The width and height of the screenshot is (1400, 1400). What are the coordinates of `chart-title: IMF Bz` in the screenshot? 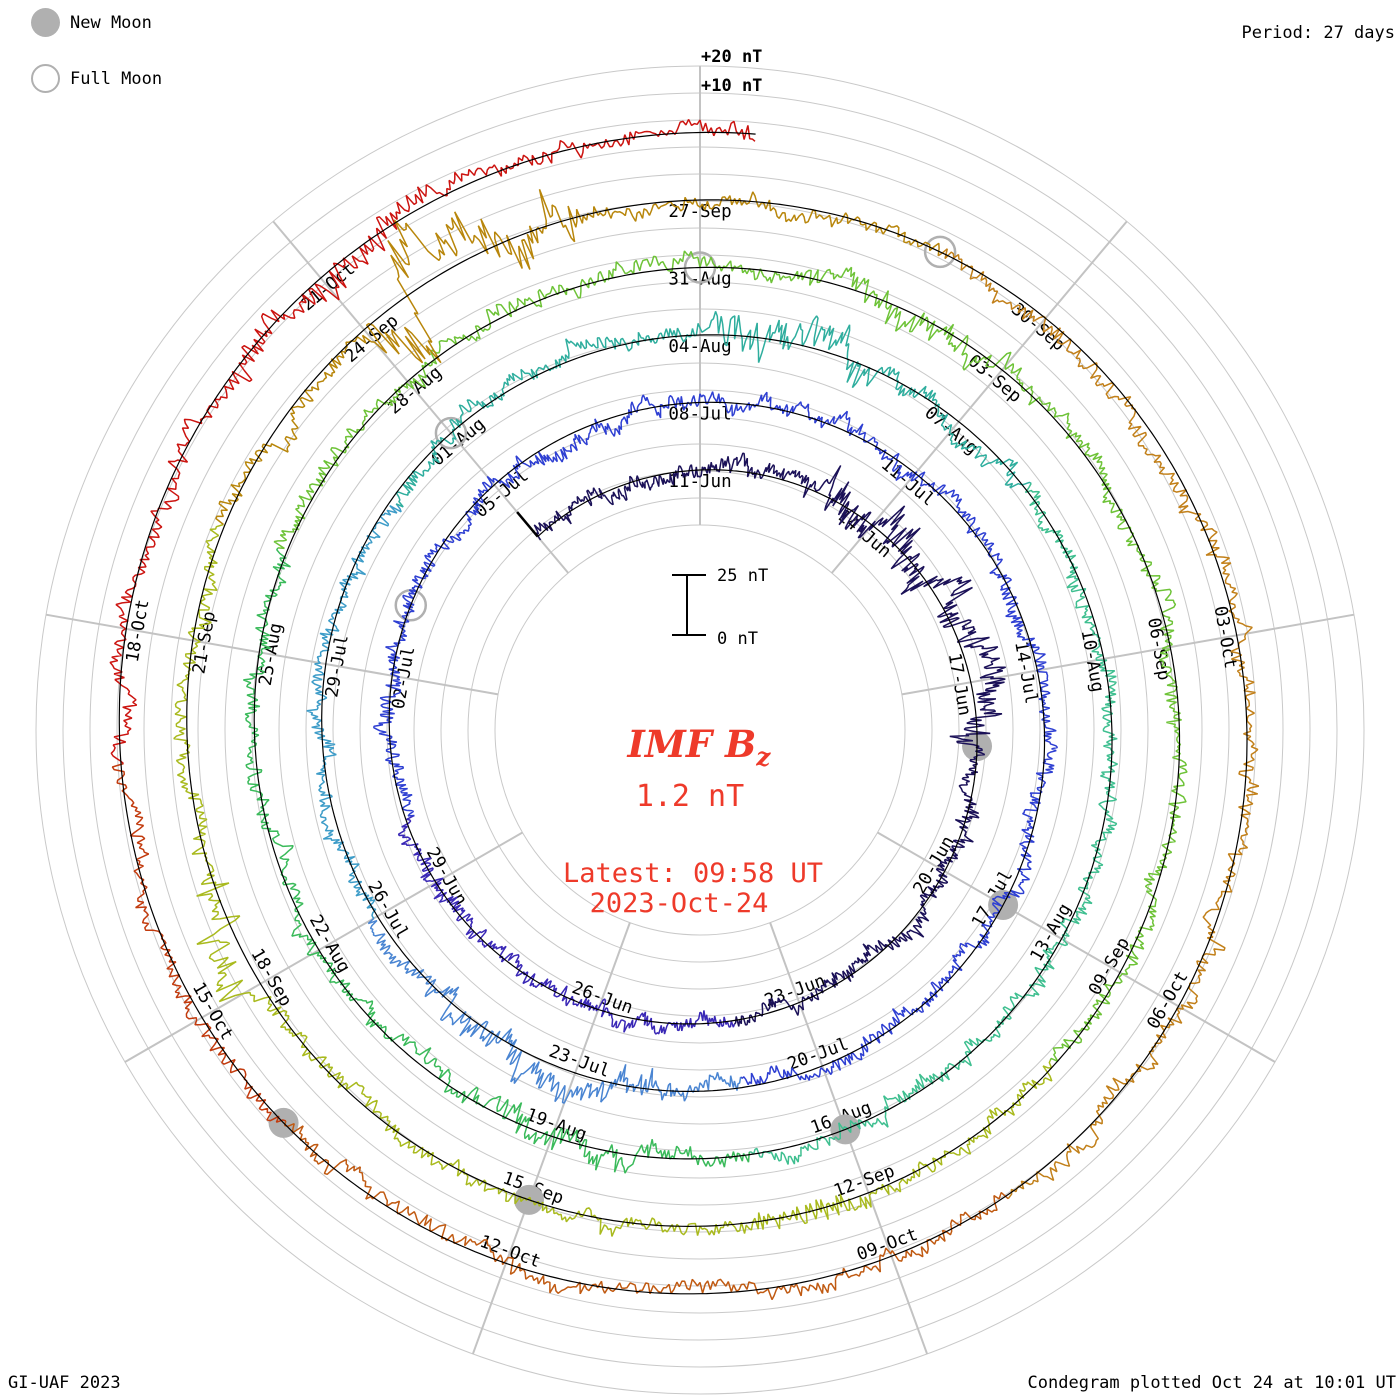 It's located at (699, 746).